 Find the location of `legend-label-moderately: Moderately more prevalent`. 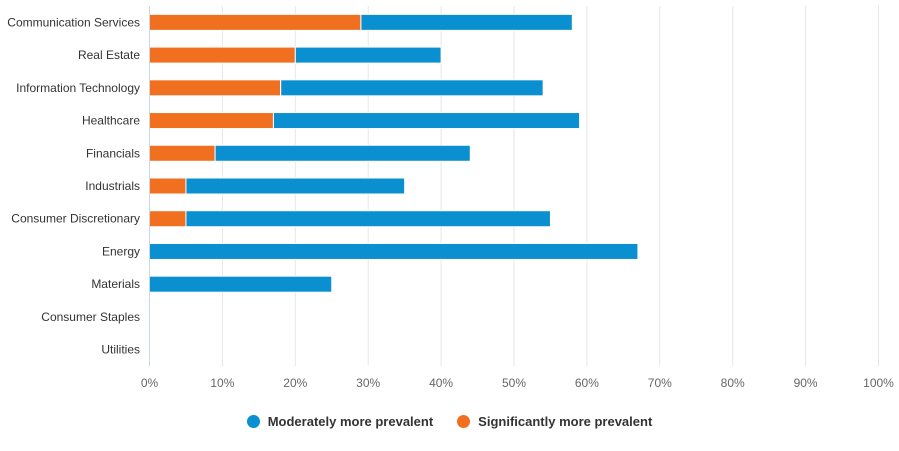

legend-label-moderately: Moderately more prevalent is located at coordinates (350, 421).